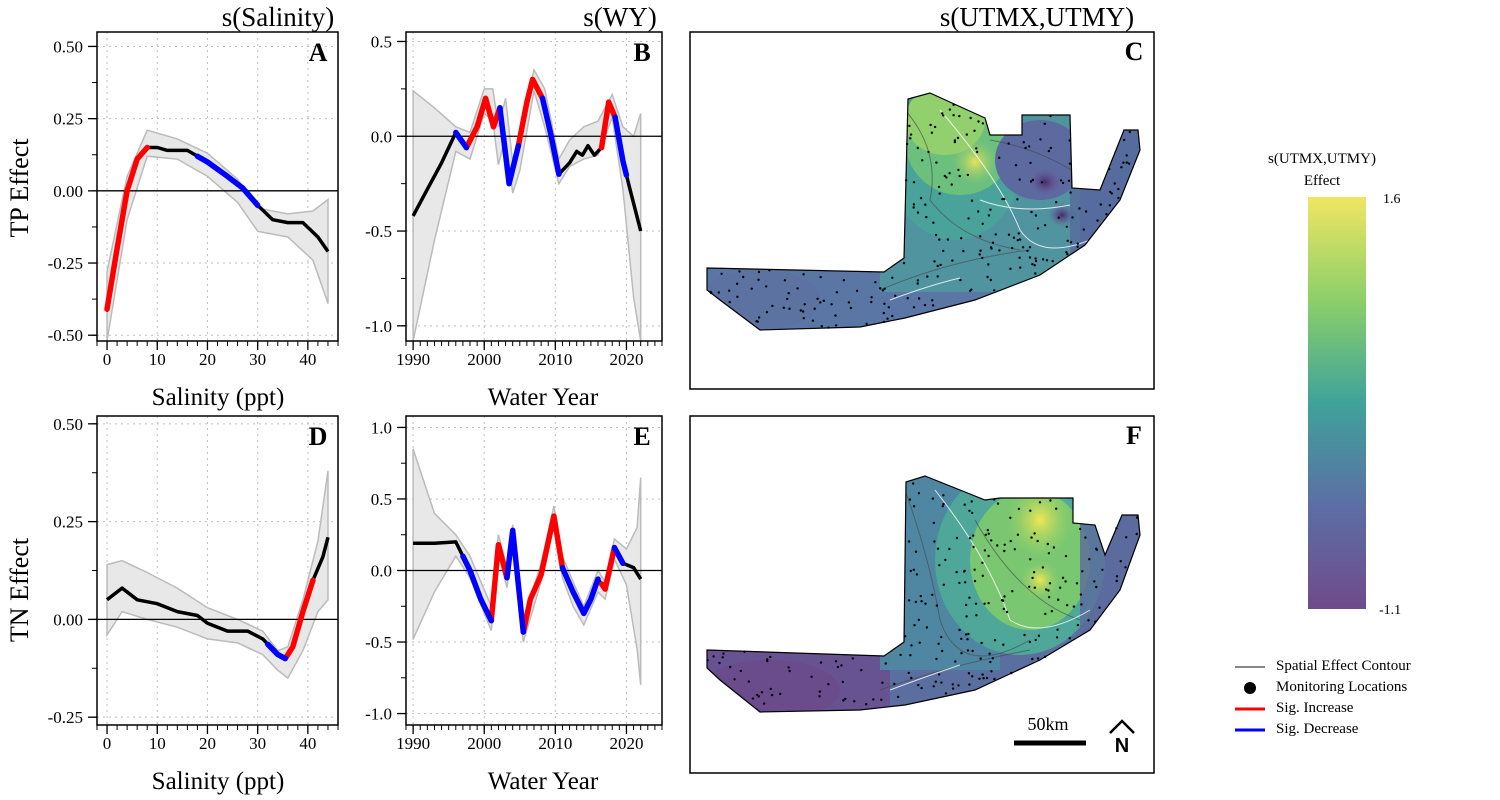 The height and width of the screenshot is (800, 1500). Describe the element at coordinates (1122, 738) in the screenshot. I see `north-arrow-icon: N` at that location.